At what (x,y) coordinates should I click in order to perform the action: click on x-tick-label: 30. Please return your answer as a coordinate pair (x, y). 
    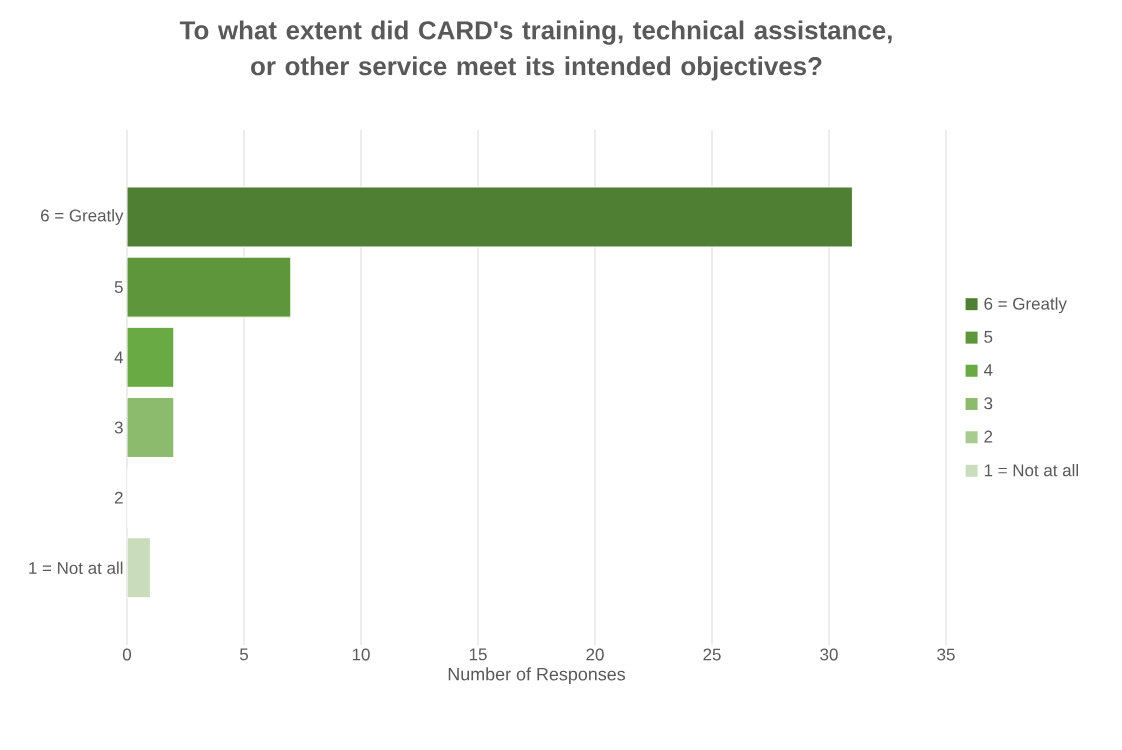
    Looking at the image, I should click on (829, 654).